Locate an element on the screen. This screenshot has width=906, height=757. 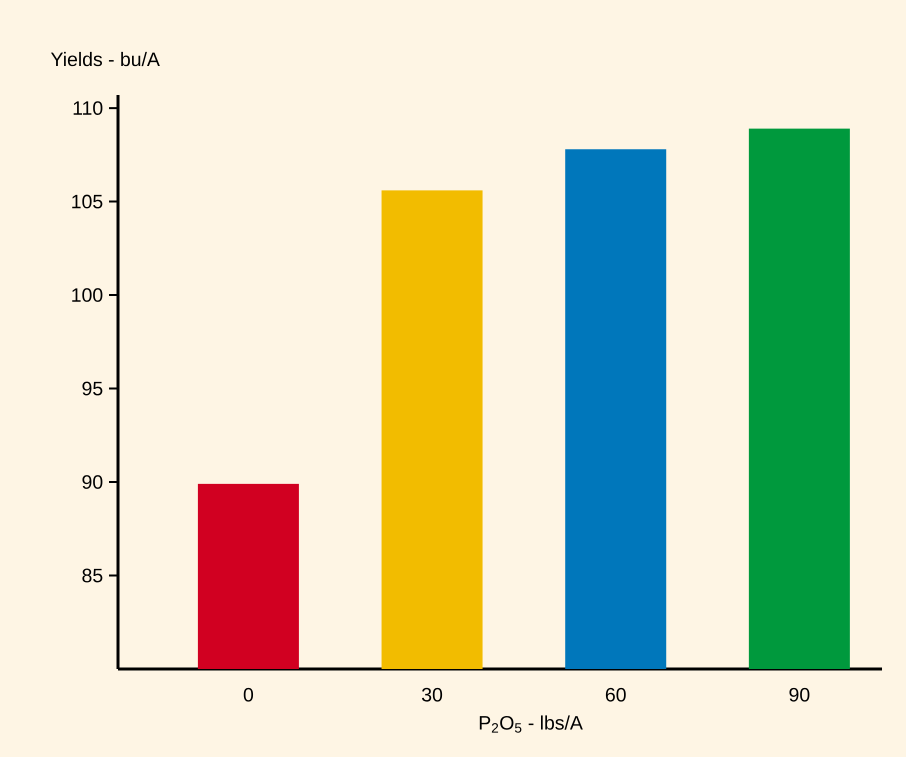
x-axis-title: P$_{2}$O$_{5}$ - lbs/A is located at coordinates (531, 724).